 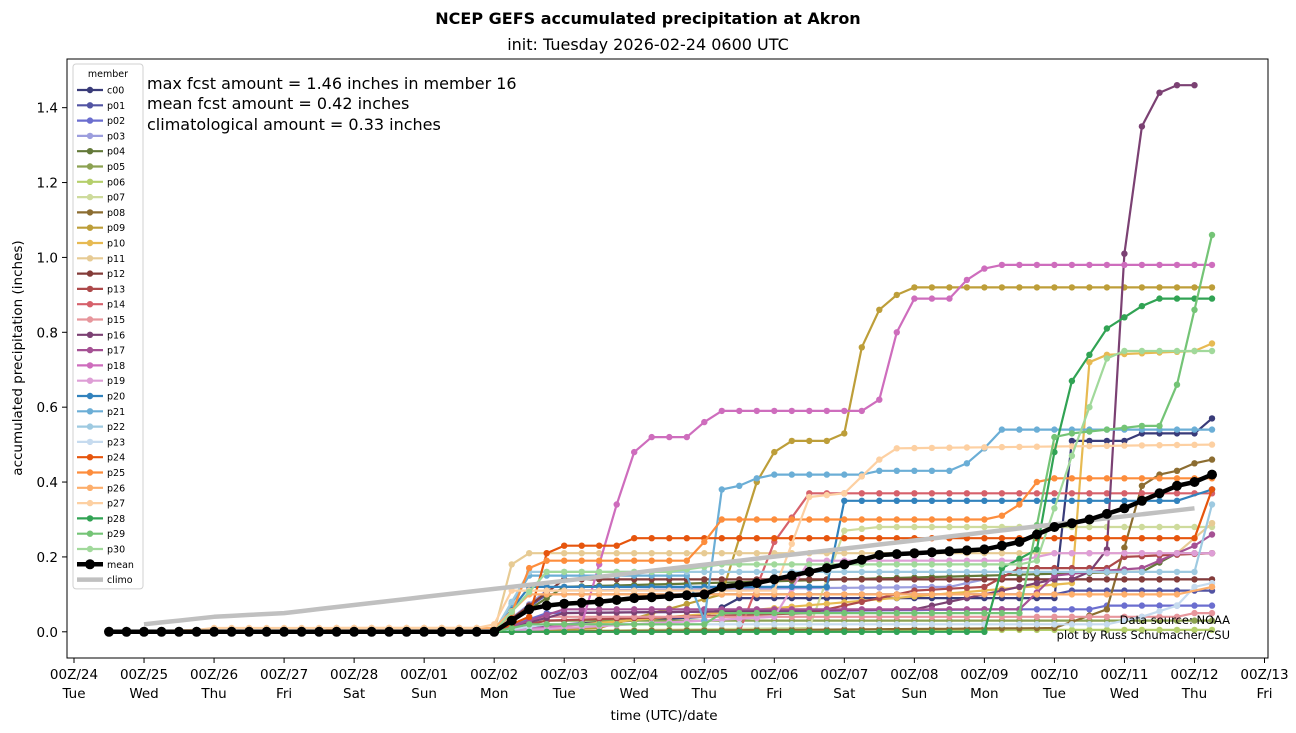 What do you see at coordinates (116, 335) in the screenshot?
I see `legend-label: p16` at bounding box center [116, 335].